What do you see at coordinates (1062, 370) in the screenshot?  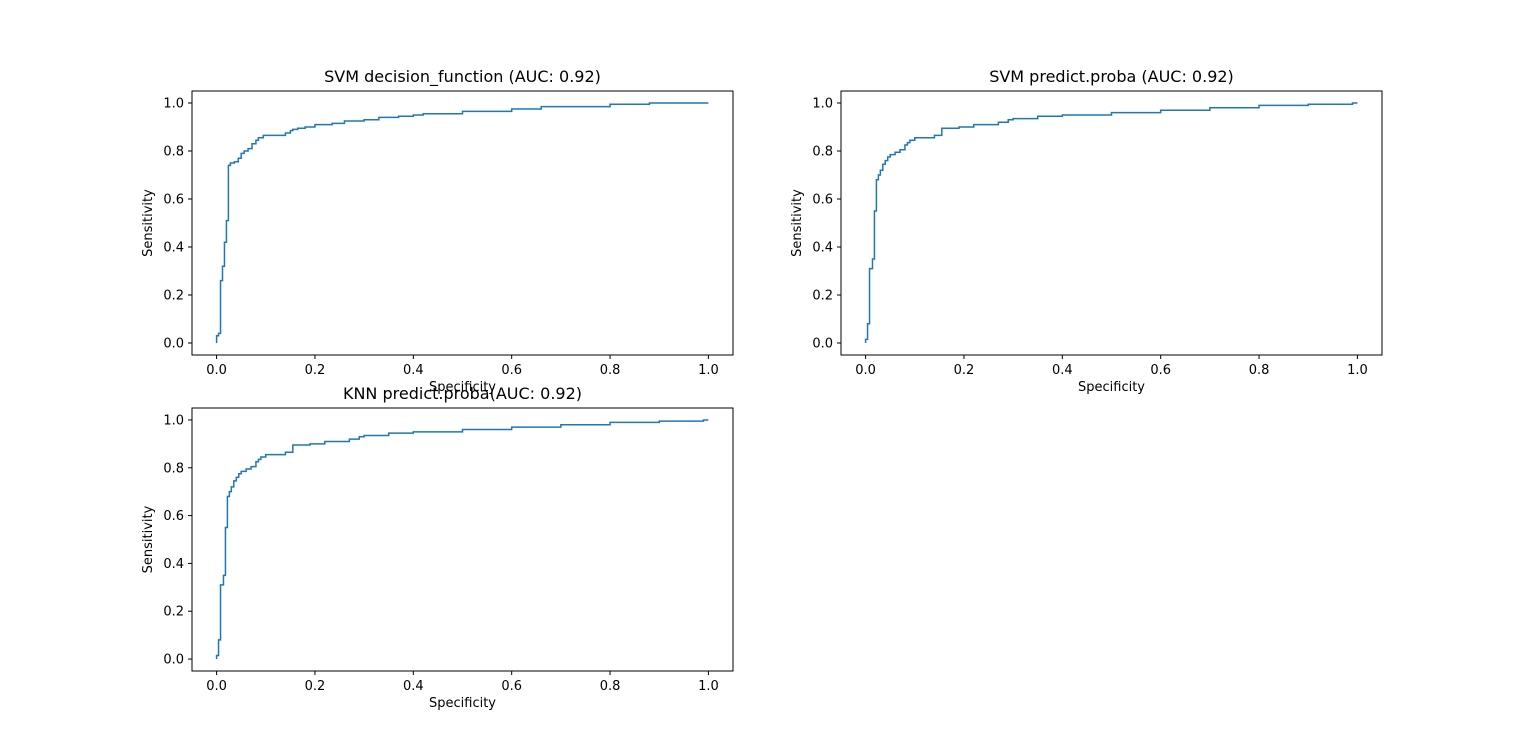 I see `svm-predict-proba-x-tick-label: 0.4` at bounding box center [1062, 370].